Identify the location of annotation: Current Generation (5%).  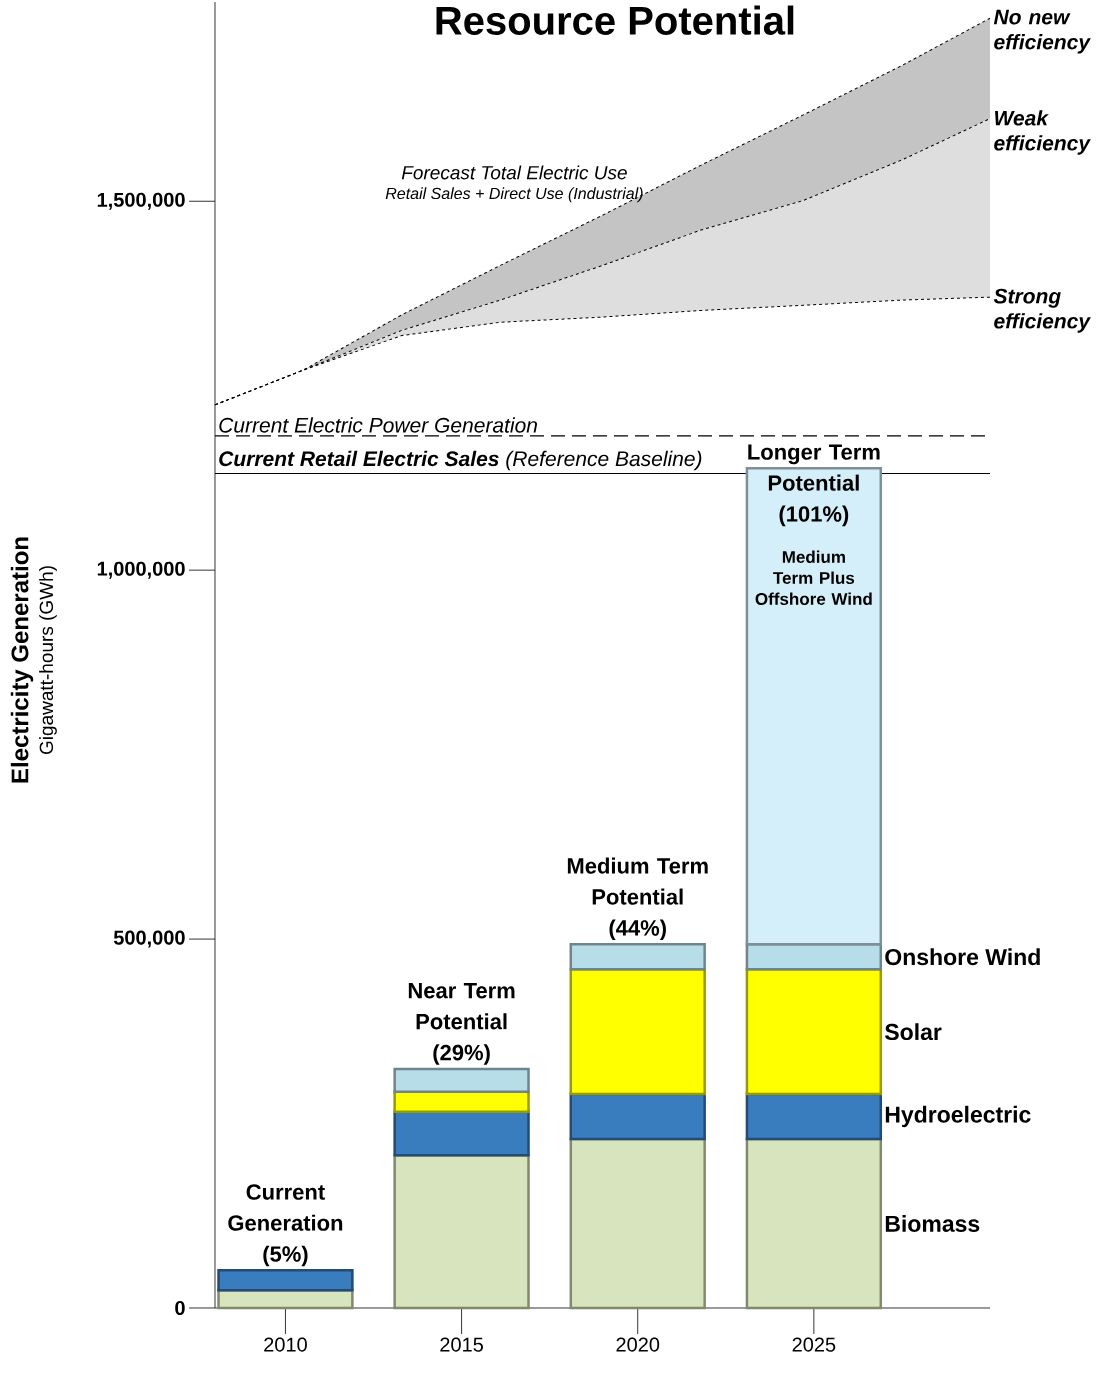
(285, 1225).